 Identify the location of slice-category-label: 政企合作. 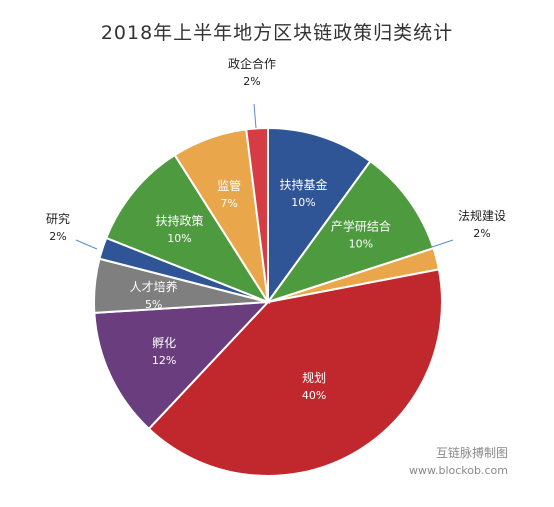
(252, 63).